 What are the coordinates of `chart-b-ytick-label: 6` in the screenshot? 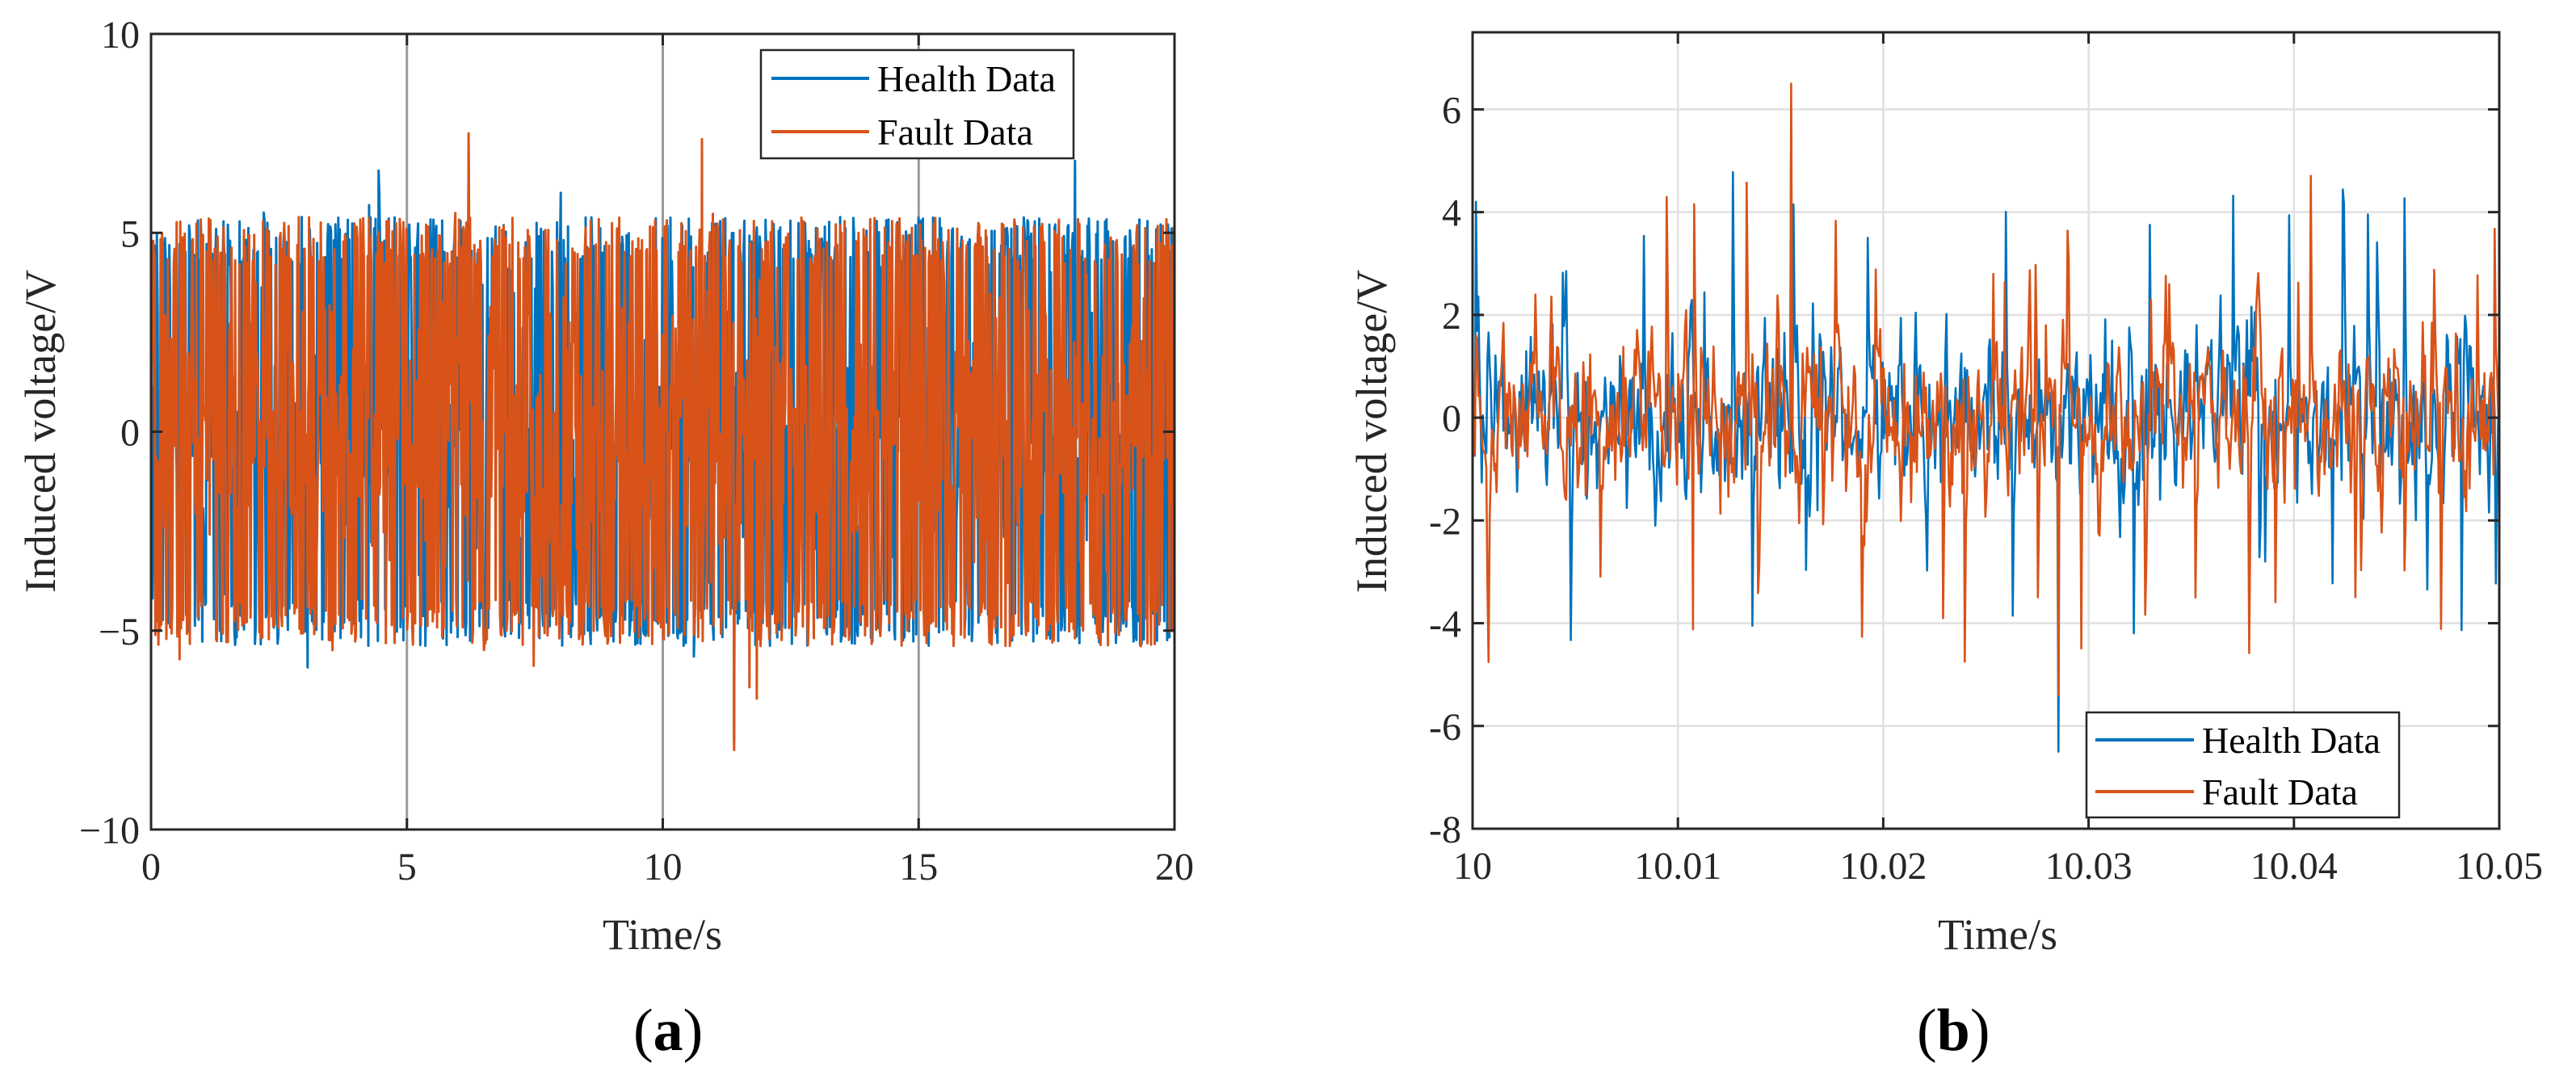 It's located at (1451, 110).